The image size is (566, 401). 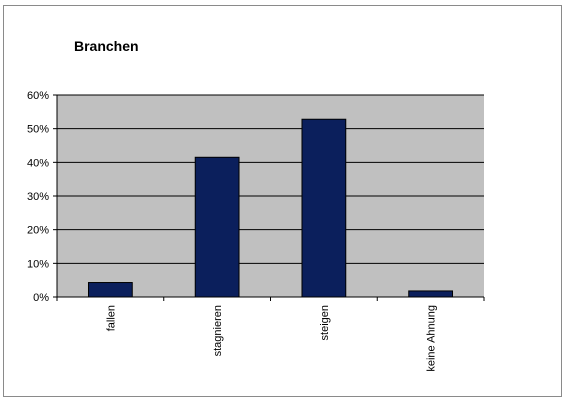 I want to click on y-tick-label: 30%, so click(x=38, y=197).